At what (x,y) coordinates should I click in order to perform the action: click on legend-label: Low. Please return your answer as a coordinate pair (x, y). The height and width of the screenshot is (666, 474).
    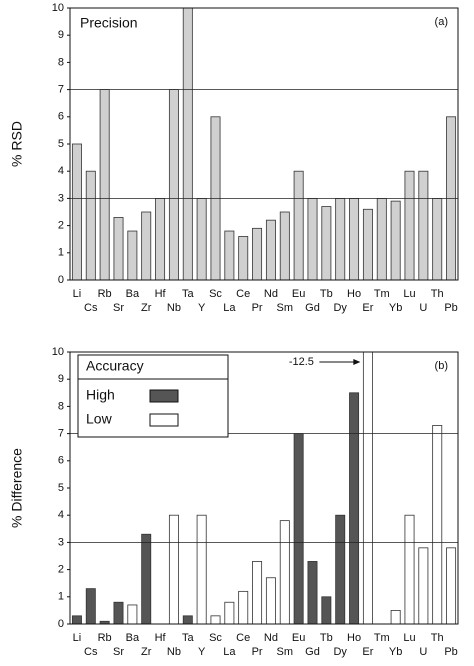
    Looking at the image, I should click on (99, 419).